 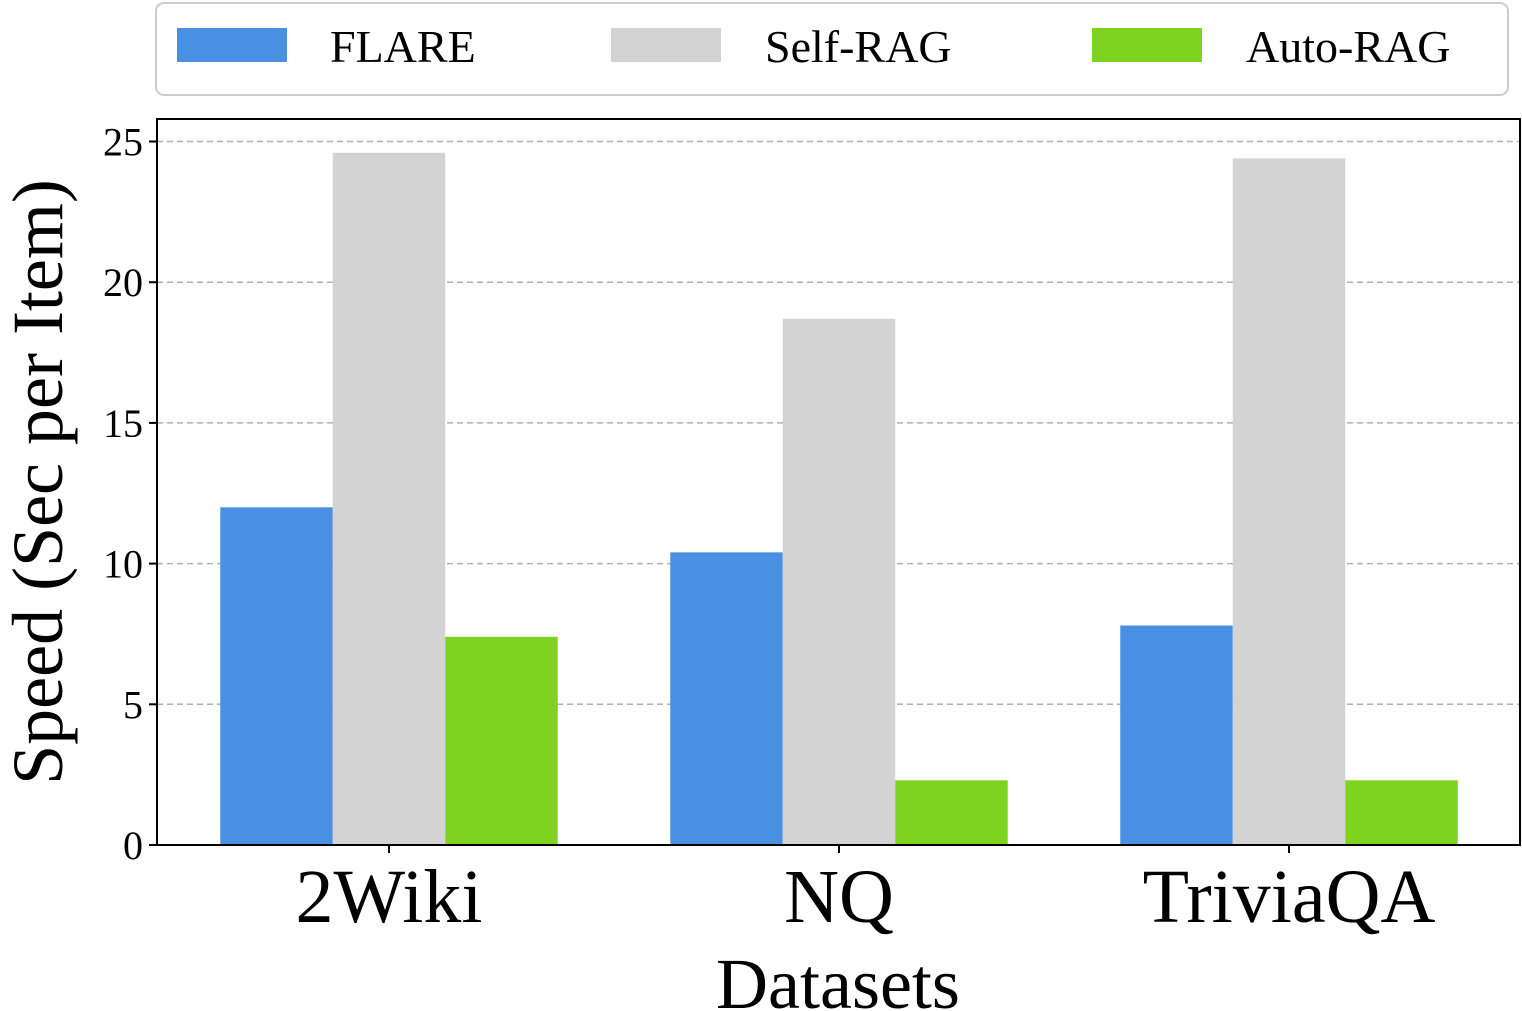 What do you see at coordinates (133, 845) in the screenshot?
I see `y-tick-label: 0` at bounding box center [133, 845].